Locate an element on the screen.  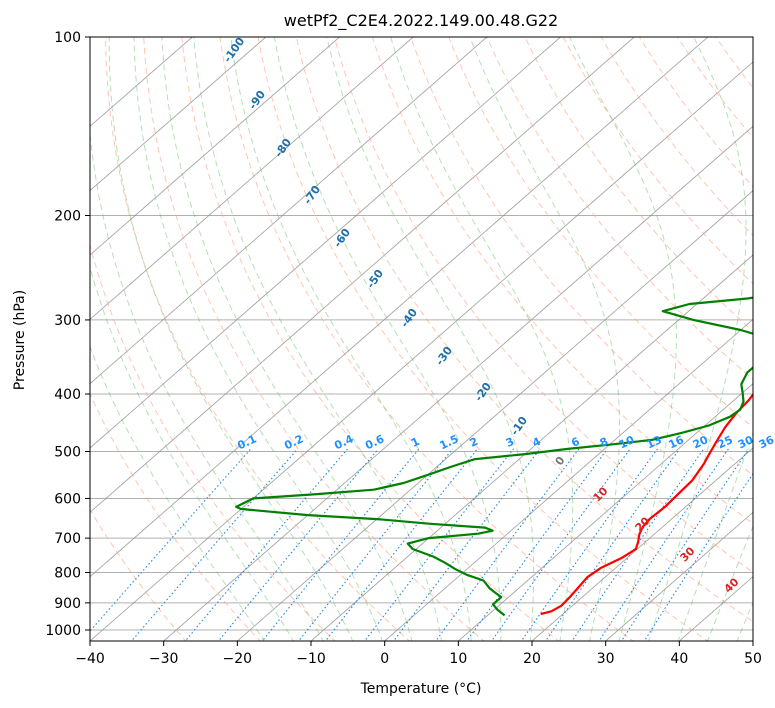
chart-title: wetPf2_C2E4.2022.149.00.48.G22 is located at coordinates (421, 21).